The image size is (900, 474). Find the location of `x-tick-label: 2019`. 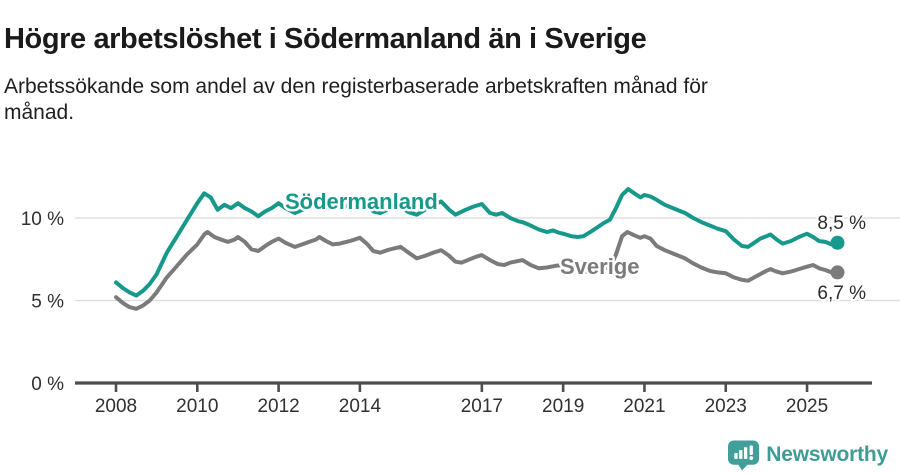

x-tick-label: 2019 is located at coordinates (563, 406).